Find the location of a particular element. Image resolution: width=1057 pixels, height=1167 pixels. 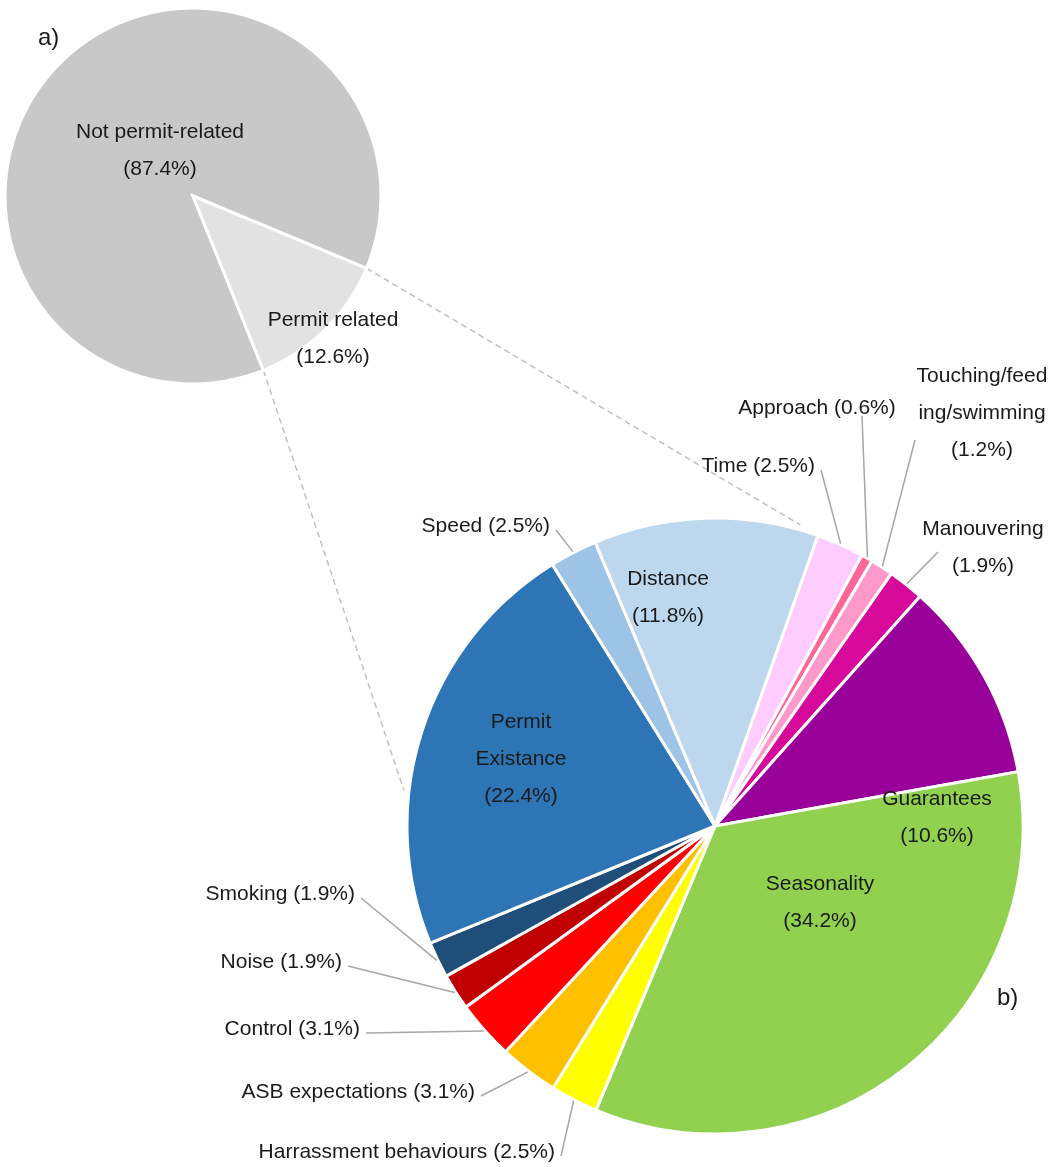

slice-label: ASB expectations (3.1%) is located at coordinates (358, 1090).